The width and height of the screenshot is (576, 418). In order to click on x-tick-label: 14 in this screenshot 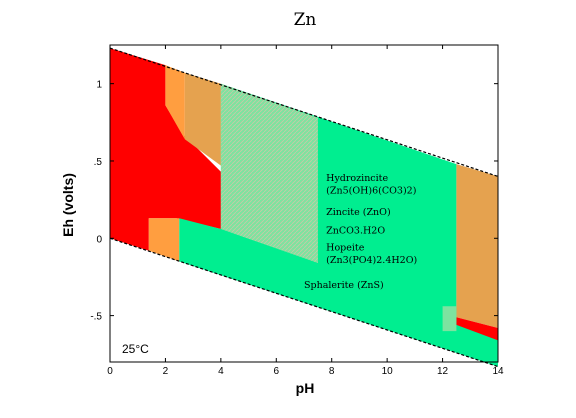, I will do `click(498, 371)`.